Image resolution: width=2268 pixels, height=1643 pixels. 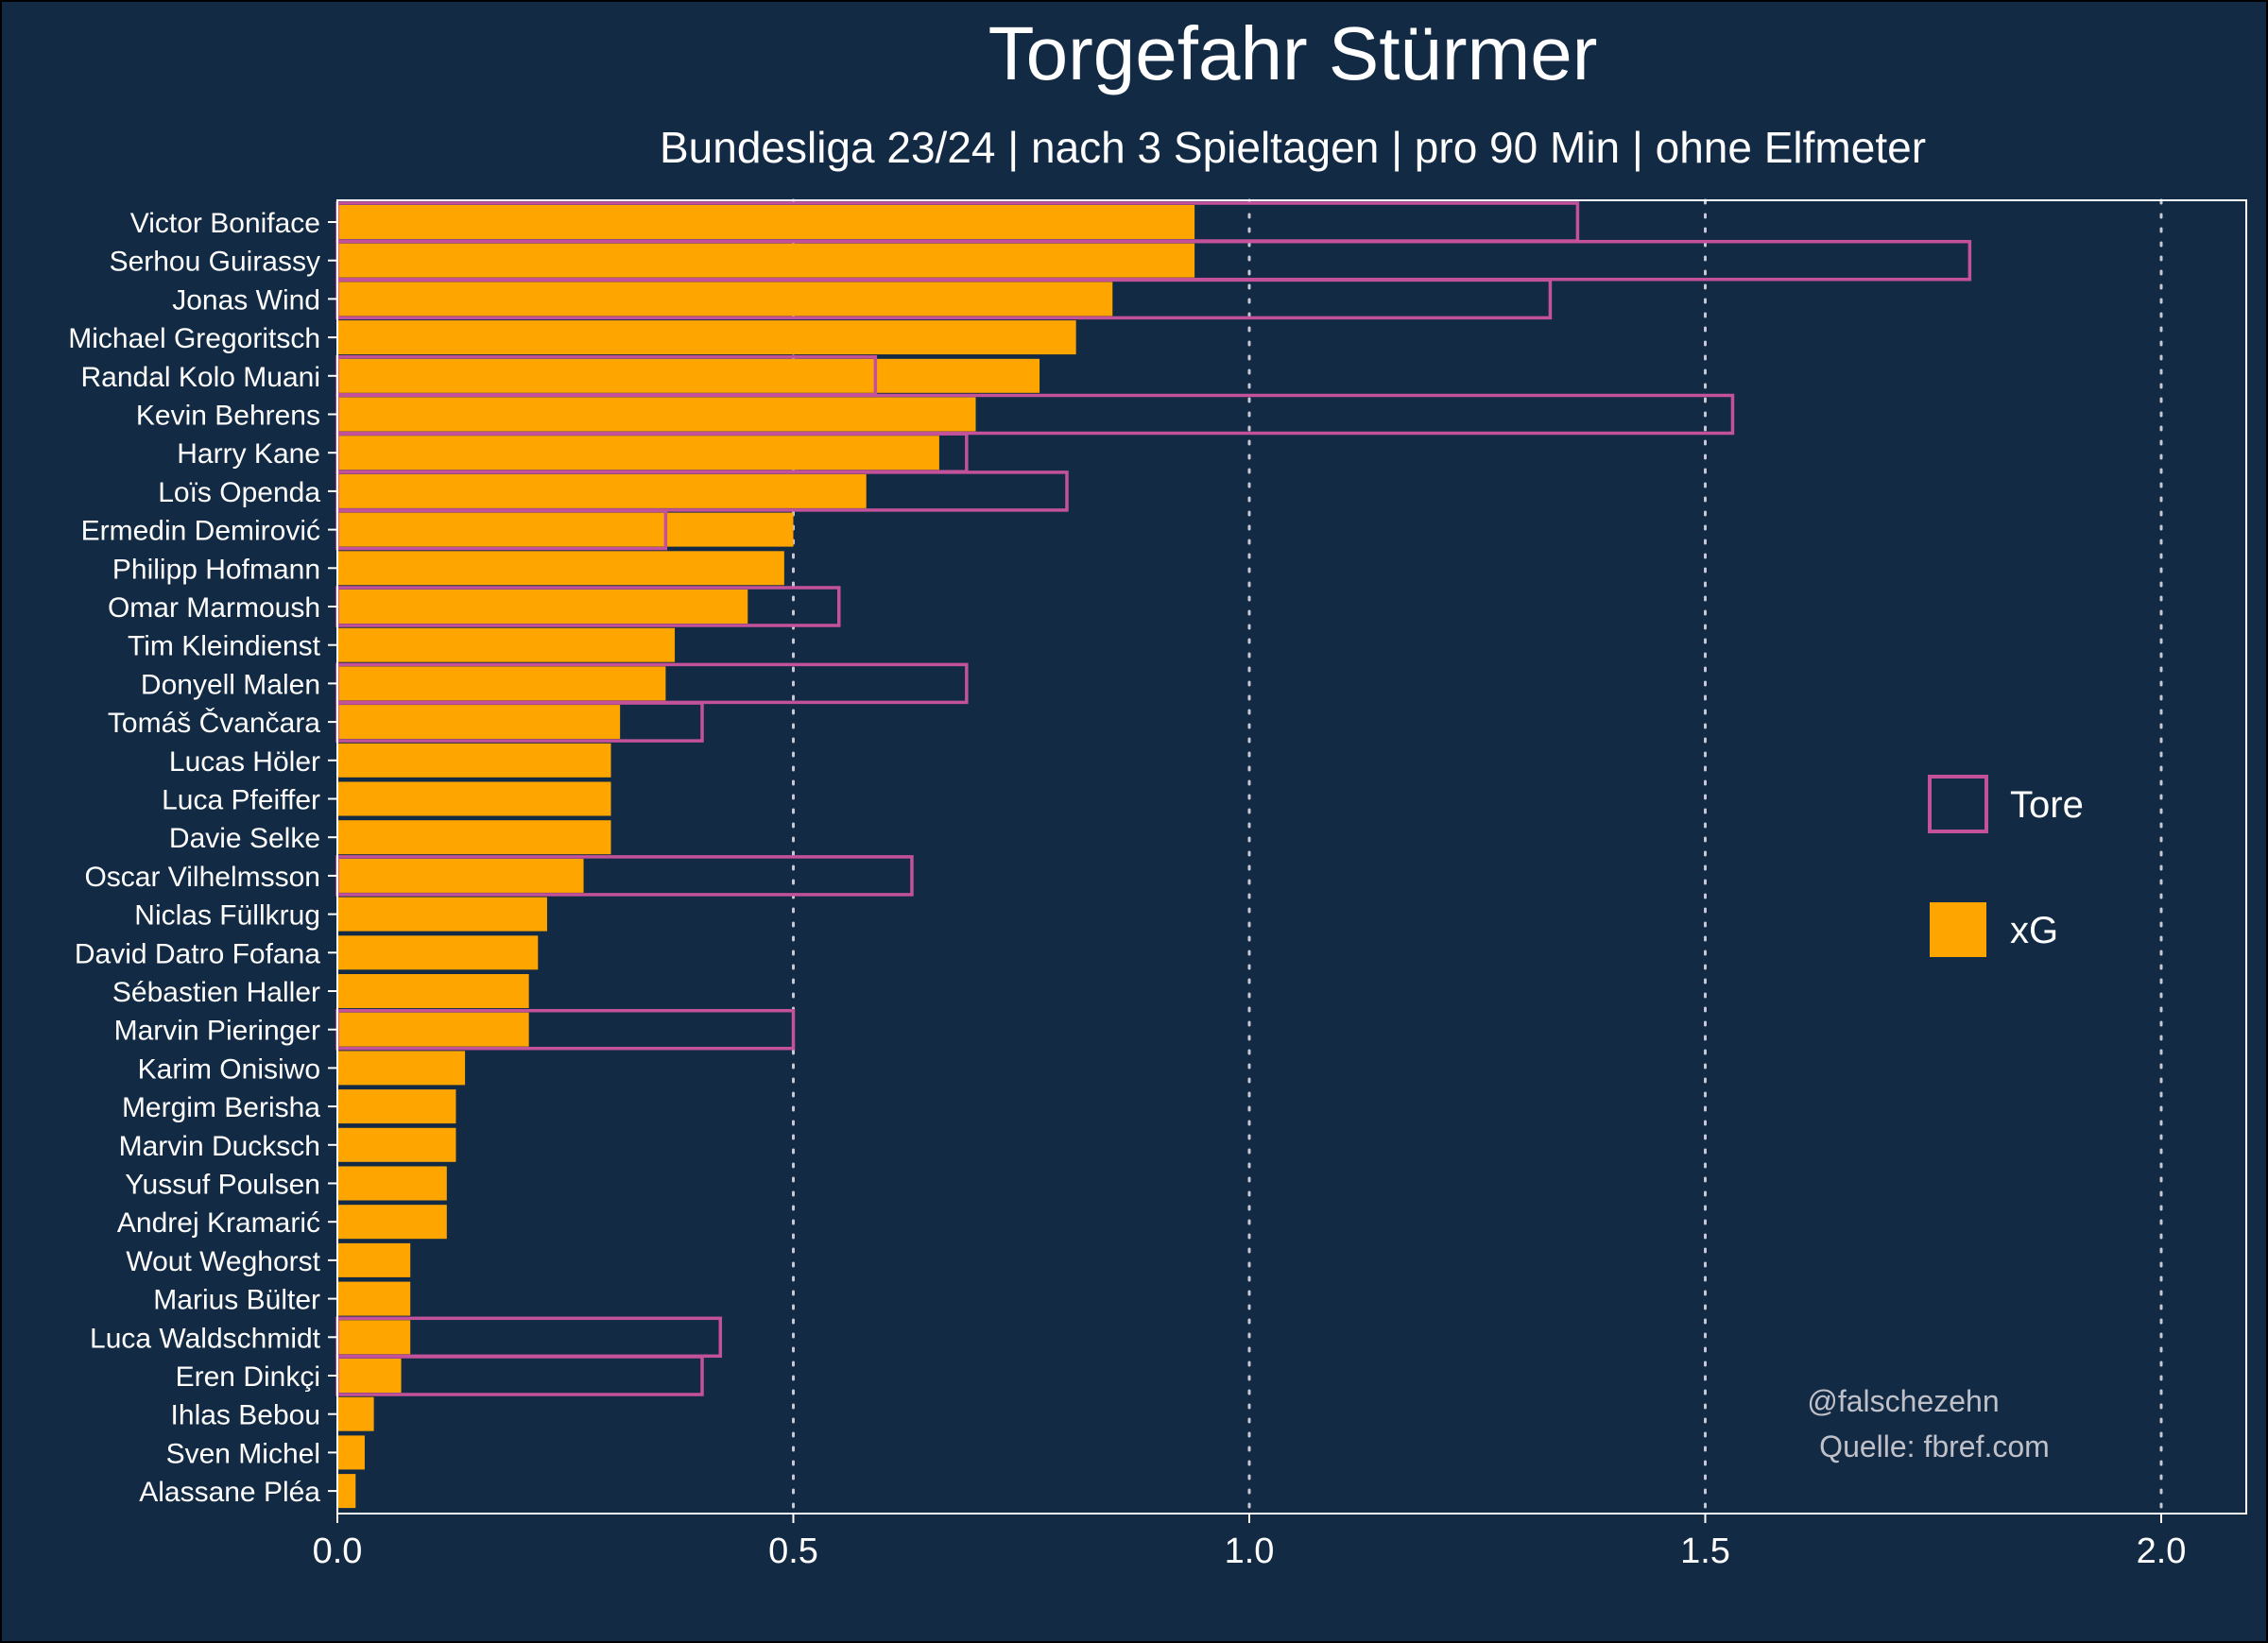 What do you see at coordinates (1250, 1551) in the screenshot?
I see `x-tick-label-2: 1.0` at bounding box center [1250, 1551].